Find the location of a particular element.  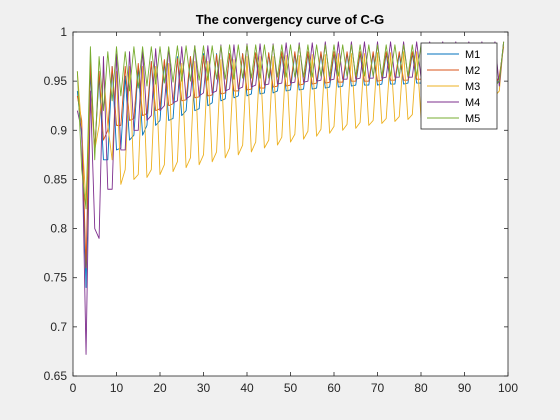

legend-label-m5: M5 is located at coordinates (472, 119).